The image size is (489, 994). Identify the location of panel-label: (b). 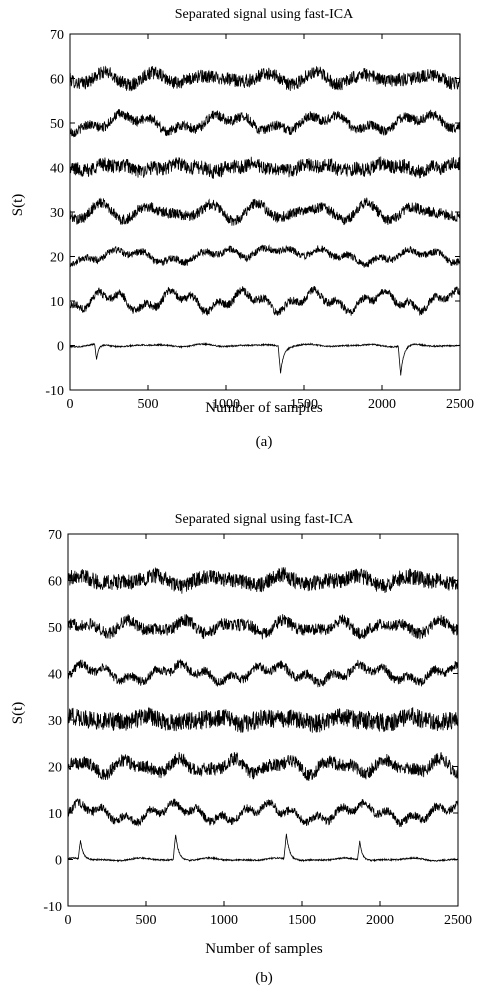
(264, 978).